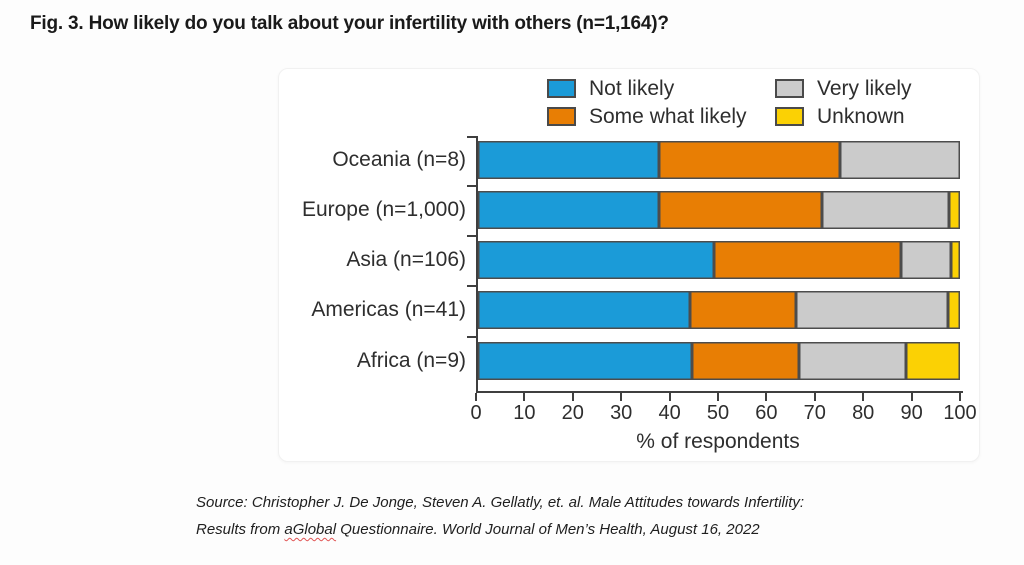 The width and height of the screenshot is (1024, 565). I want to click on legend-label: Unknown, so click(861, 116).